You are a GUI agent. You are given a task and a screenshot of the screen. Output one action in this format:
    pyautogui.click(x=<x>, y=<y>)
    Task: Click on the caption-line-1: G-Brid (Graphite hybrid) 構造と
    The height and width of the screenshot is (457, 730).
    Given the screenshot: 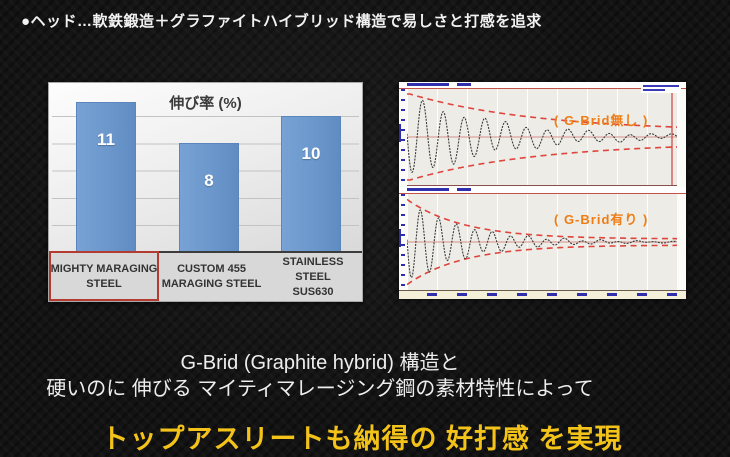 What is the action you would take?
    pyautogui.click(x=320, y=363)
    